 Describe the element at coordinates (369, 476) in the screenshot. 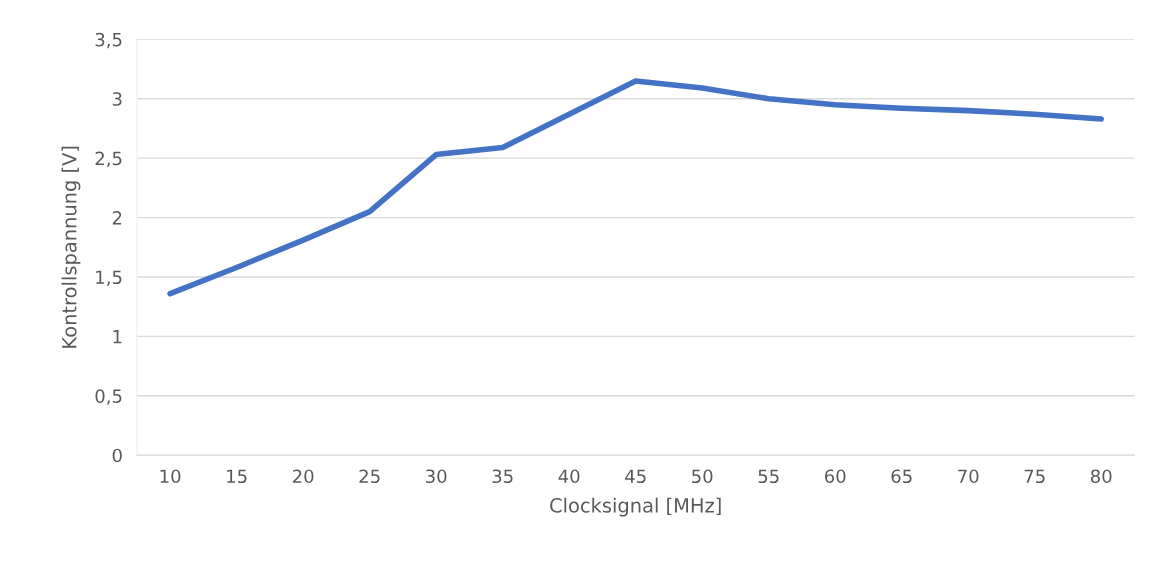

I see `x-tick-label: 25` at that location.